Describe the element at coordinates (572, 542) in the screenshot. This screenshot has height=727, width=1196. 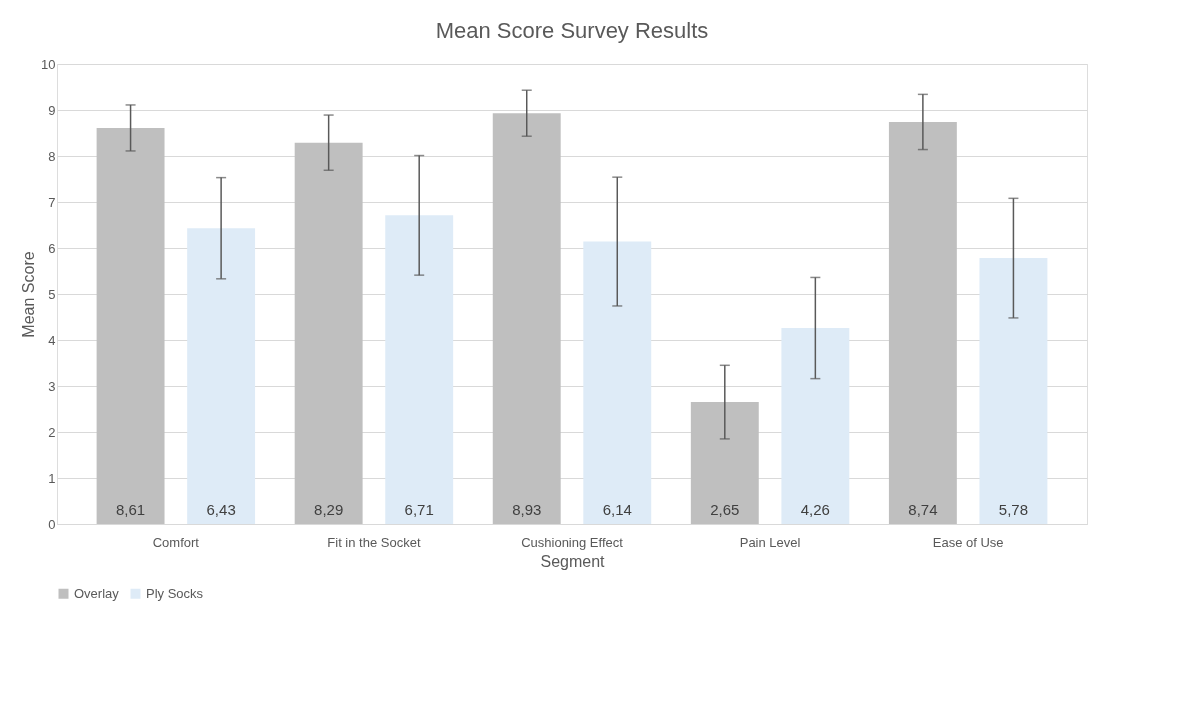
I see `x-tick-label: Cushioning Effect` at that location.